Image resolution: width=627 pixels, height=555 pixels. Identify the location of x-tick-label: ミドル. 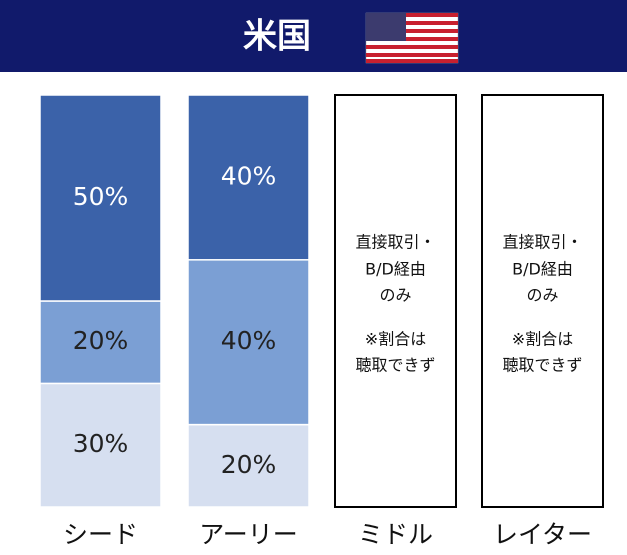
(395, 534).